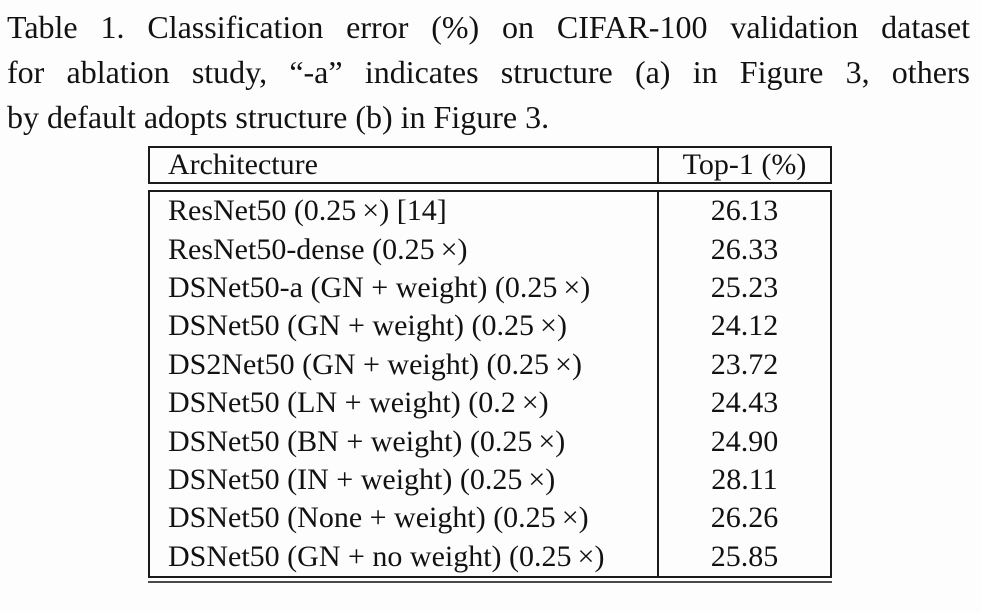 The image size is (981, 612). I want to click on table-row: DSNet50 (None + weight) (0.25 ×) 26.26, so click(490, 518).